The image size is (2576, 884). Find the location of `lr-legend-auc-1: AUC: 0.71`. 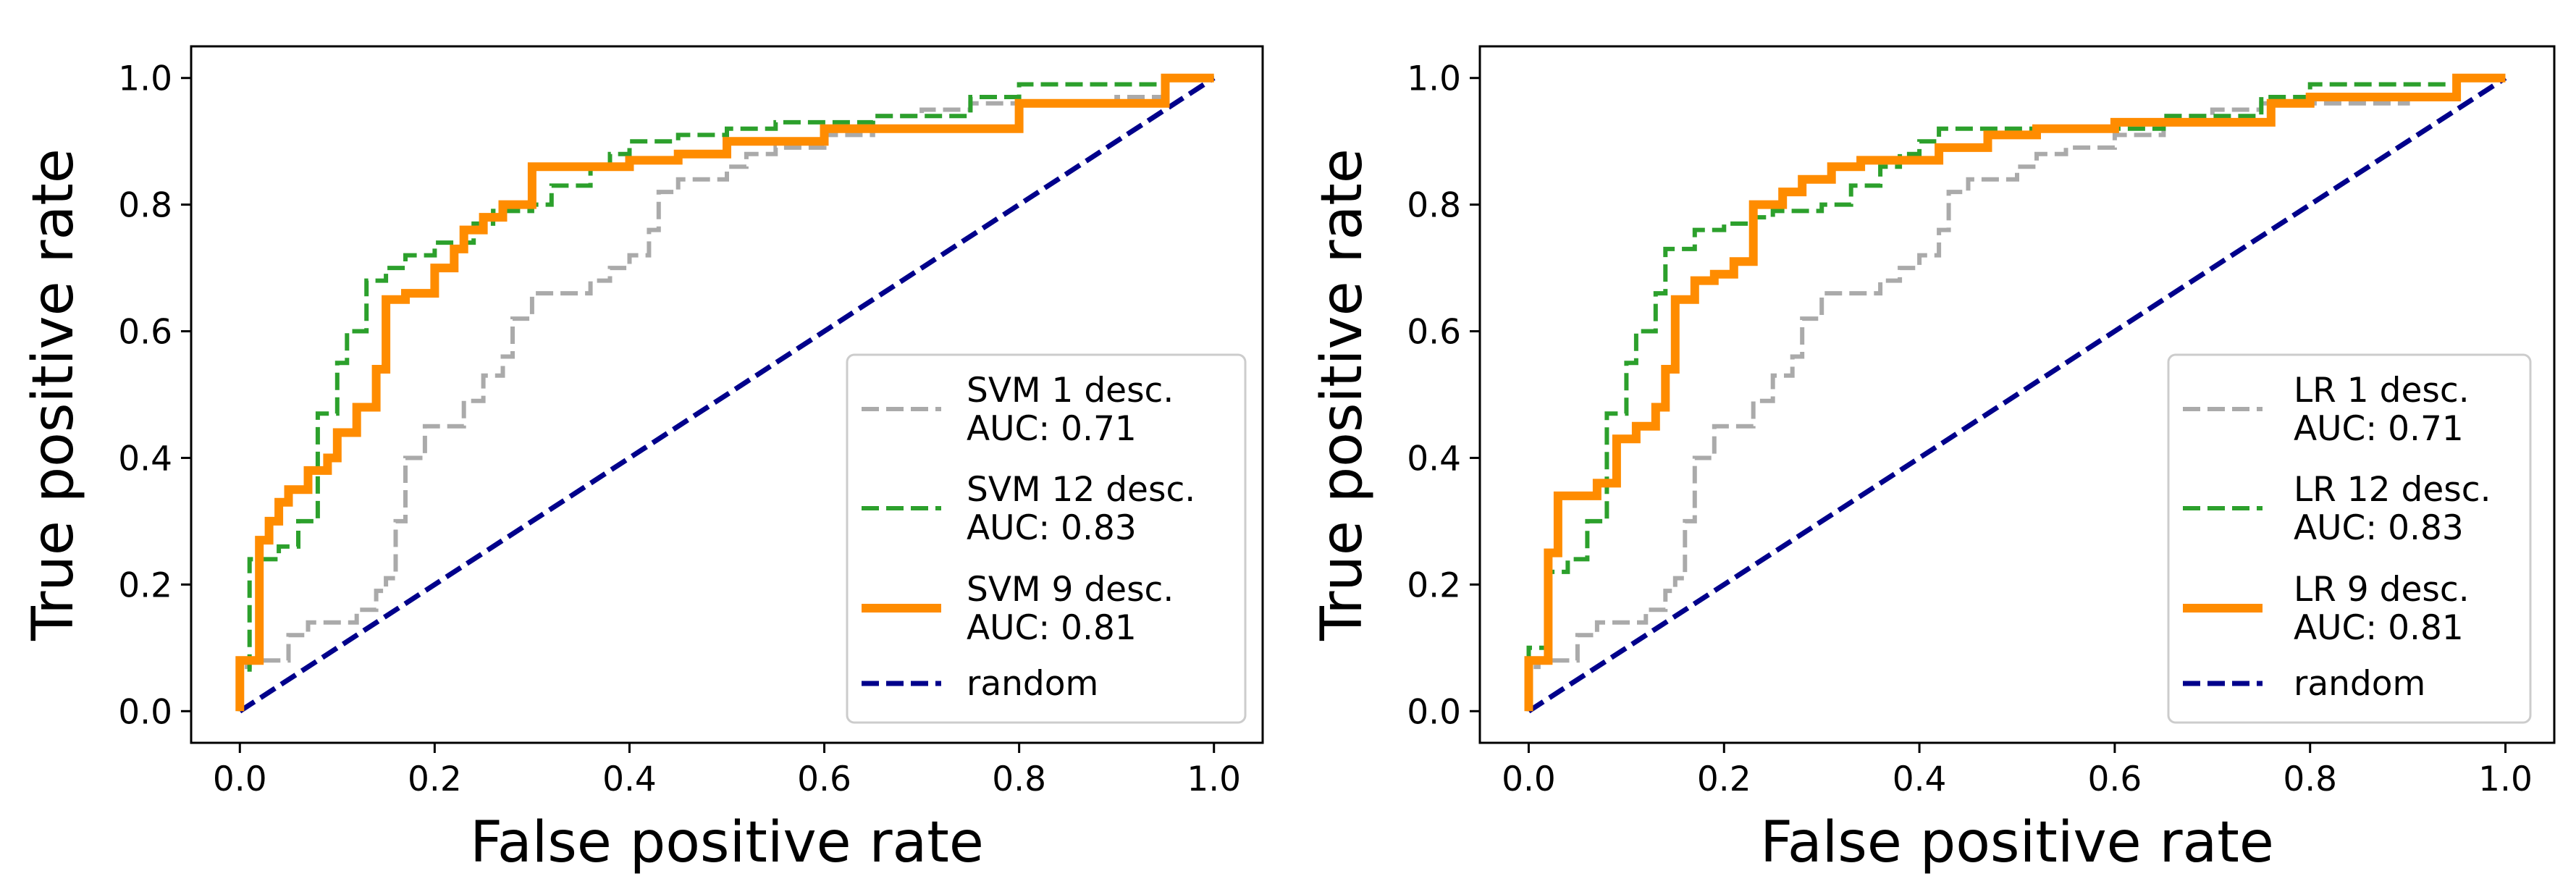

lr-legend-auc-1: AUC: 0.71 is located at coordinates (2379, 429).